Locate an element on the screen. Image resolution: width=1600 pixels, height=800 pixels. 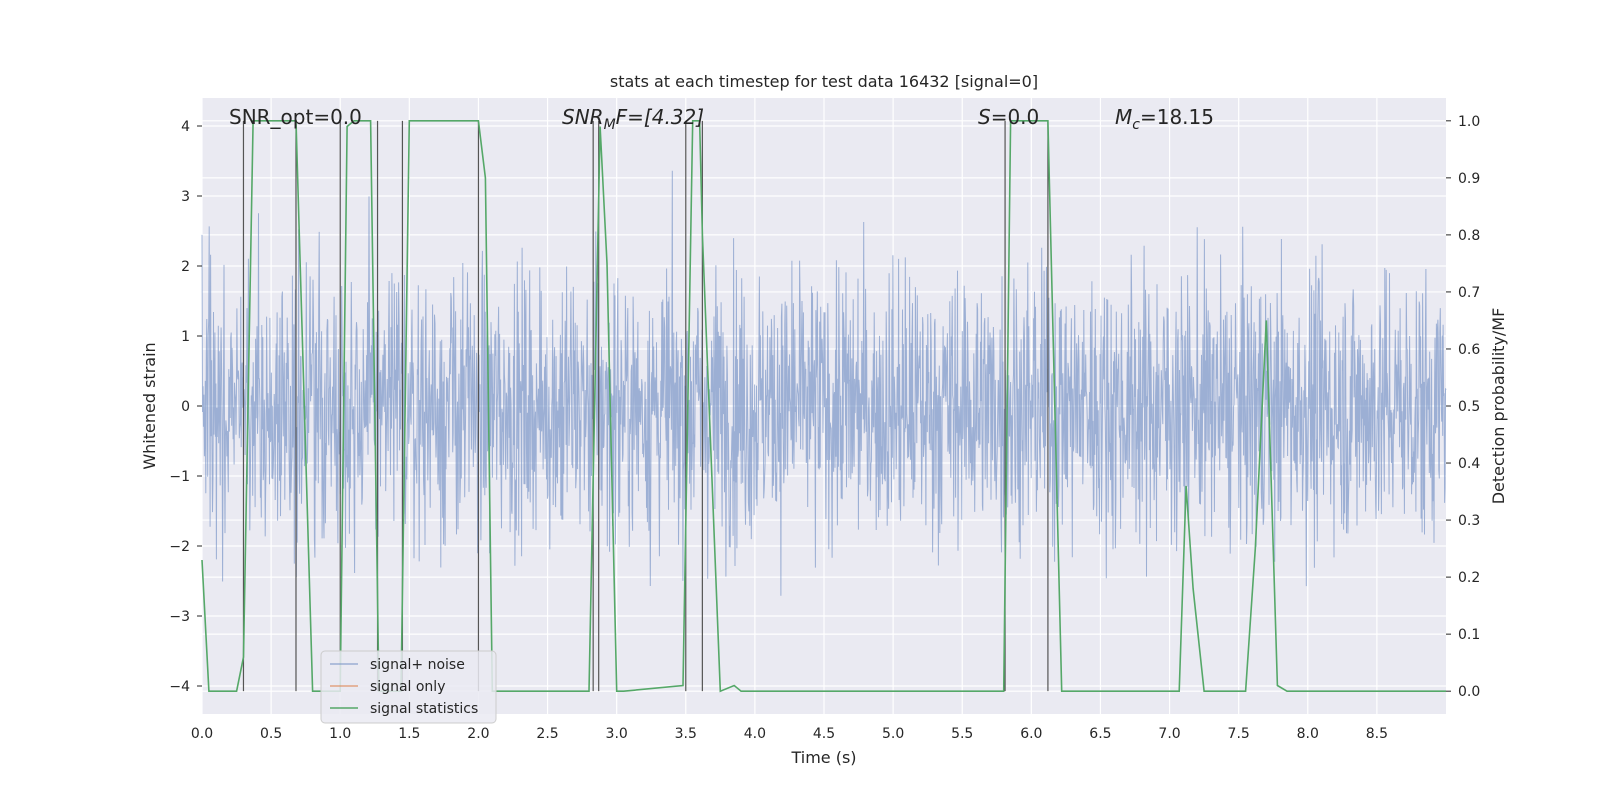
y-axis-left: 4 3 2 1 0 −1 −2 −3 −4 is located at coordinates (185, 407).